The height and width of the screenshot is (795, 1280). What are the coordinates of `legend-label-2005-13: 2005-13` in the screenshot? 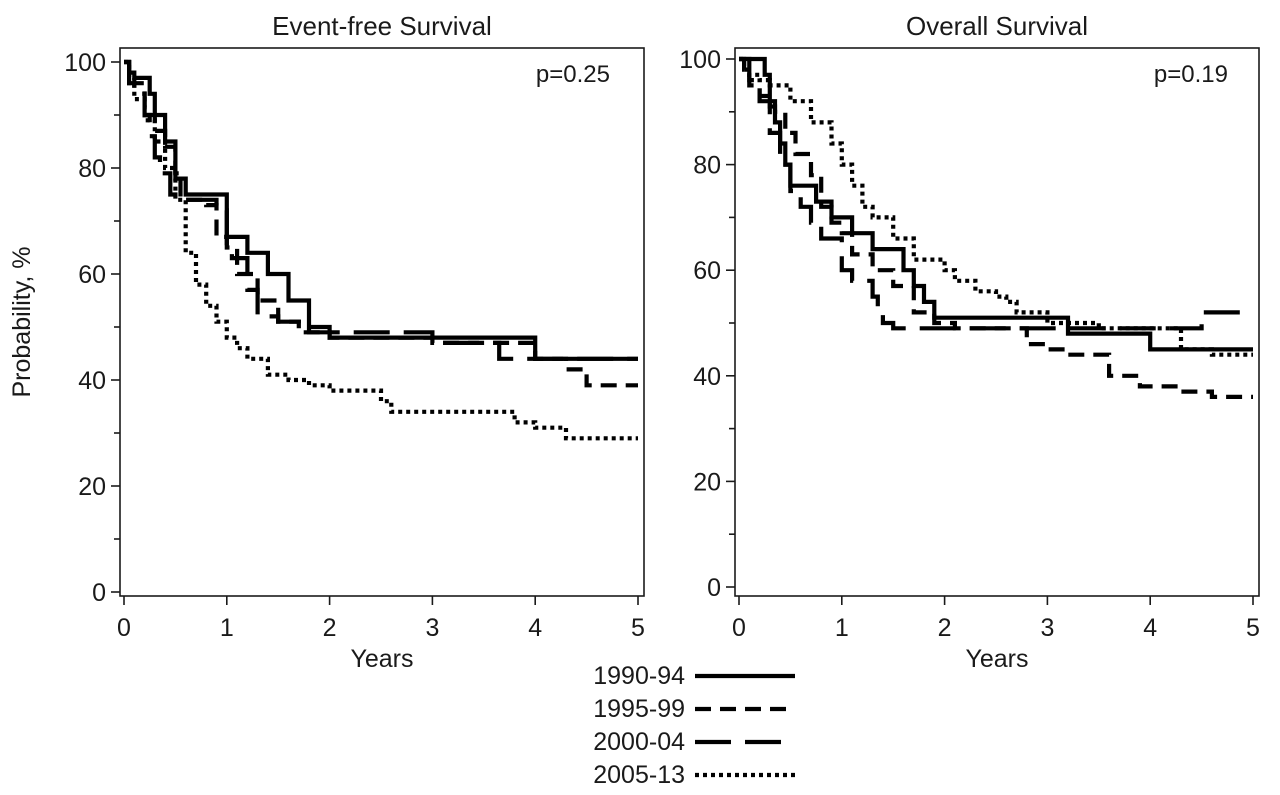 It's located at (639, 775).